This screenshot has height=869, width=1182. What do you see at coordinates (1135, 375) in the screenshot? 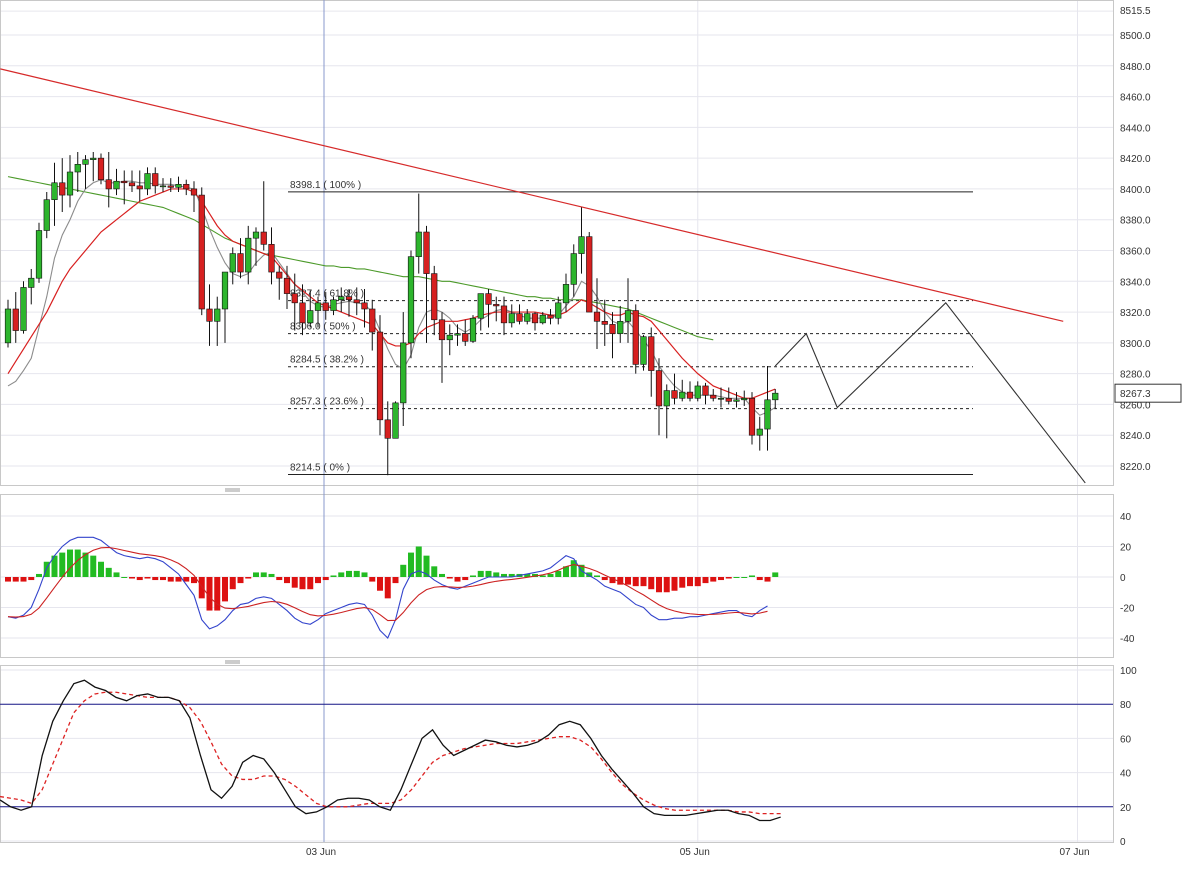
I see `y-tick-label: 8280.0` at bounding box center [1135, 375].